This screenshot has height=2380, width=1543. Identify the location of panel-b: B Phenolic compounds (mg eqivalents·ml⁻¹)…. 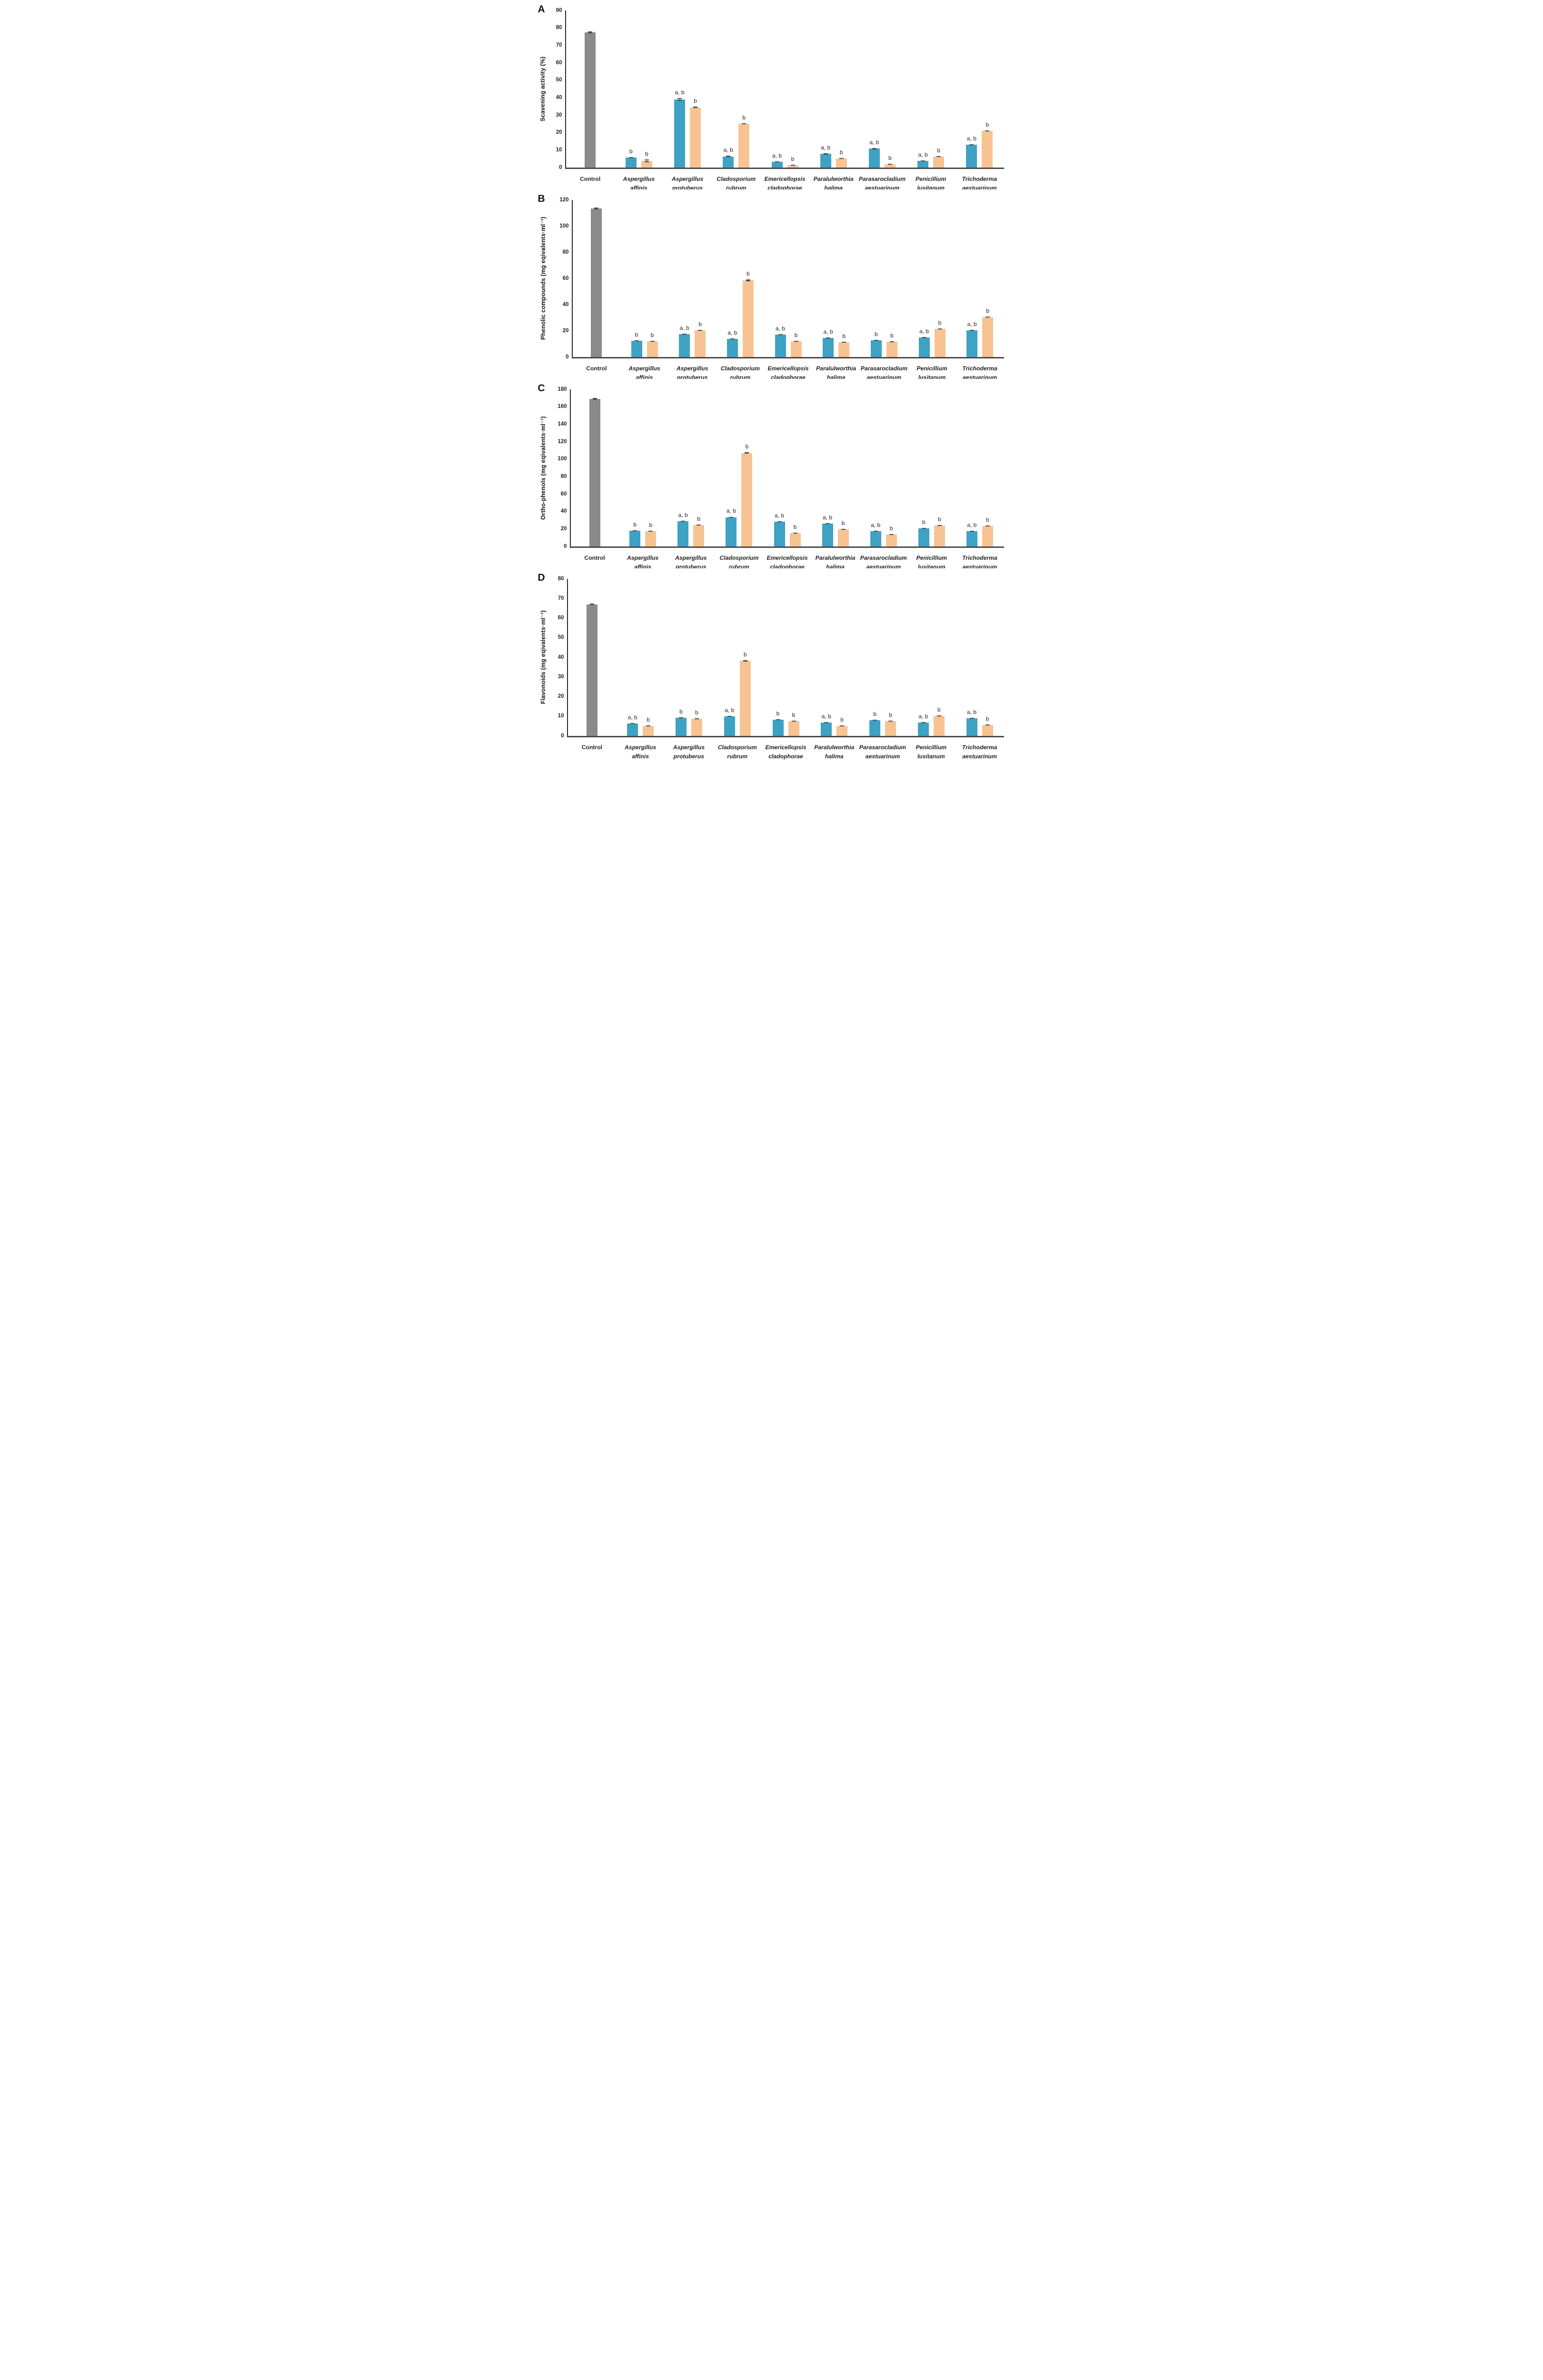
(771, 285).